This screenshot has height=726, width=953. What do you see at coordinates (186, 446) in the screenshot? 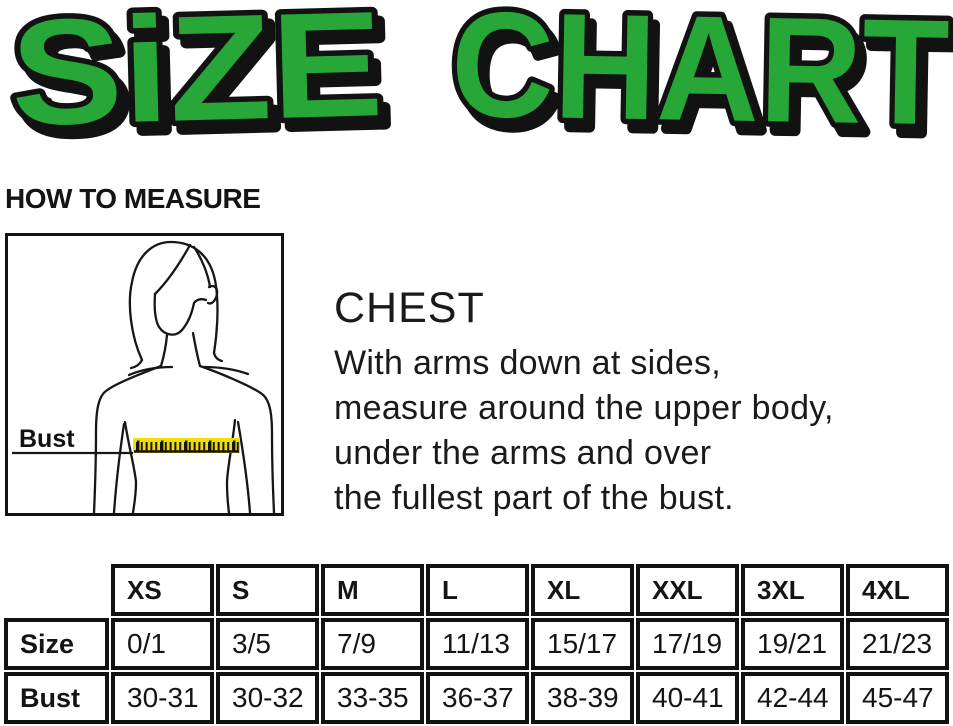
I see `tape-tick-marks` at bounding box center [186, 446].